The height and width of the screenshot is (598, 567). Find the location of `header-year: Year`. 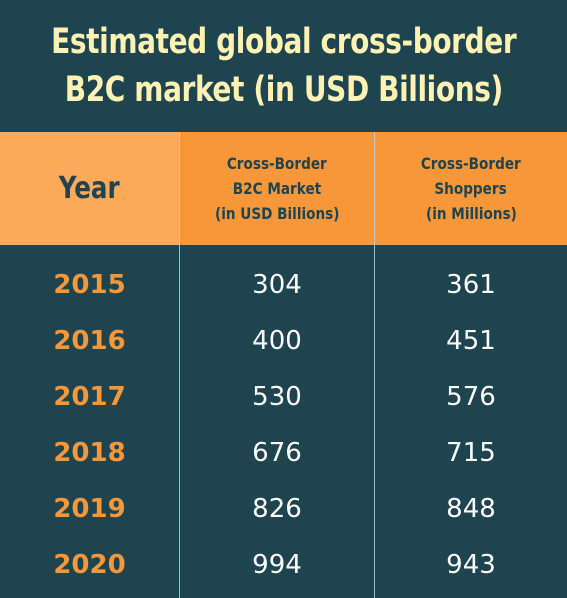

header-year: Year is located at coordinates (89, 188).